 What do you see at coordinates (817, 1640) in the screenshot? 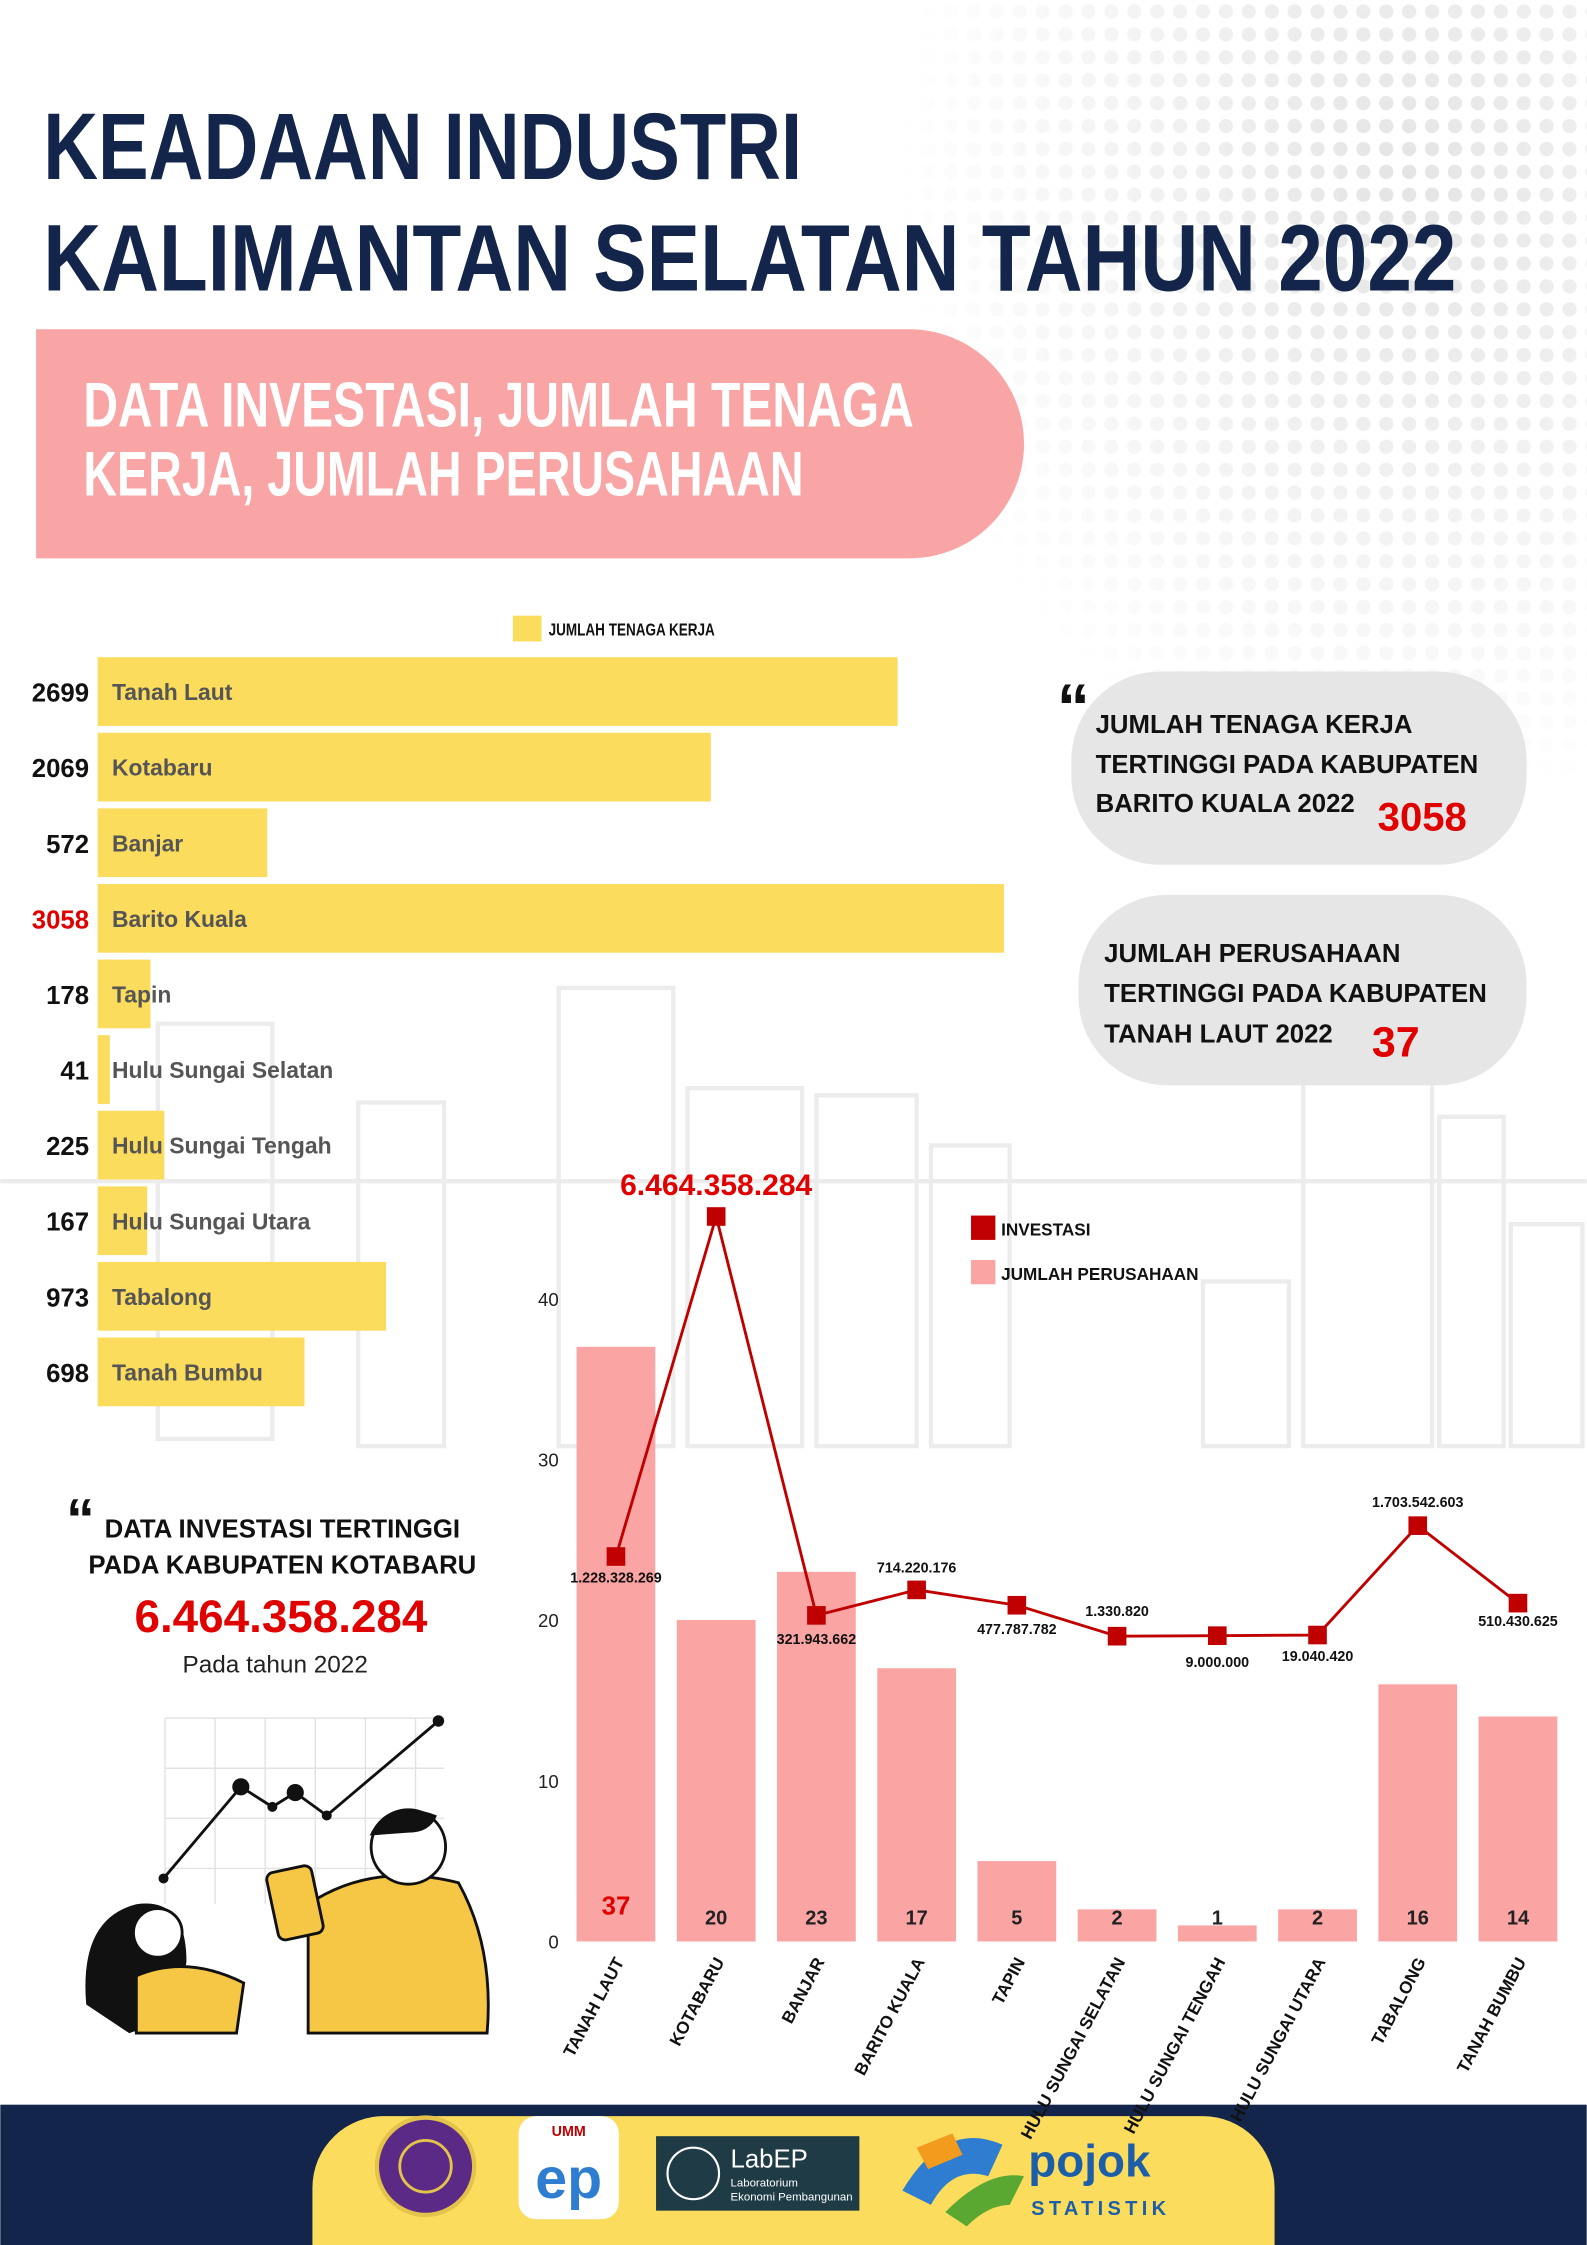
I see `line-value-label: 321.943.662` at bounding box center [817, 1640].